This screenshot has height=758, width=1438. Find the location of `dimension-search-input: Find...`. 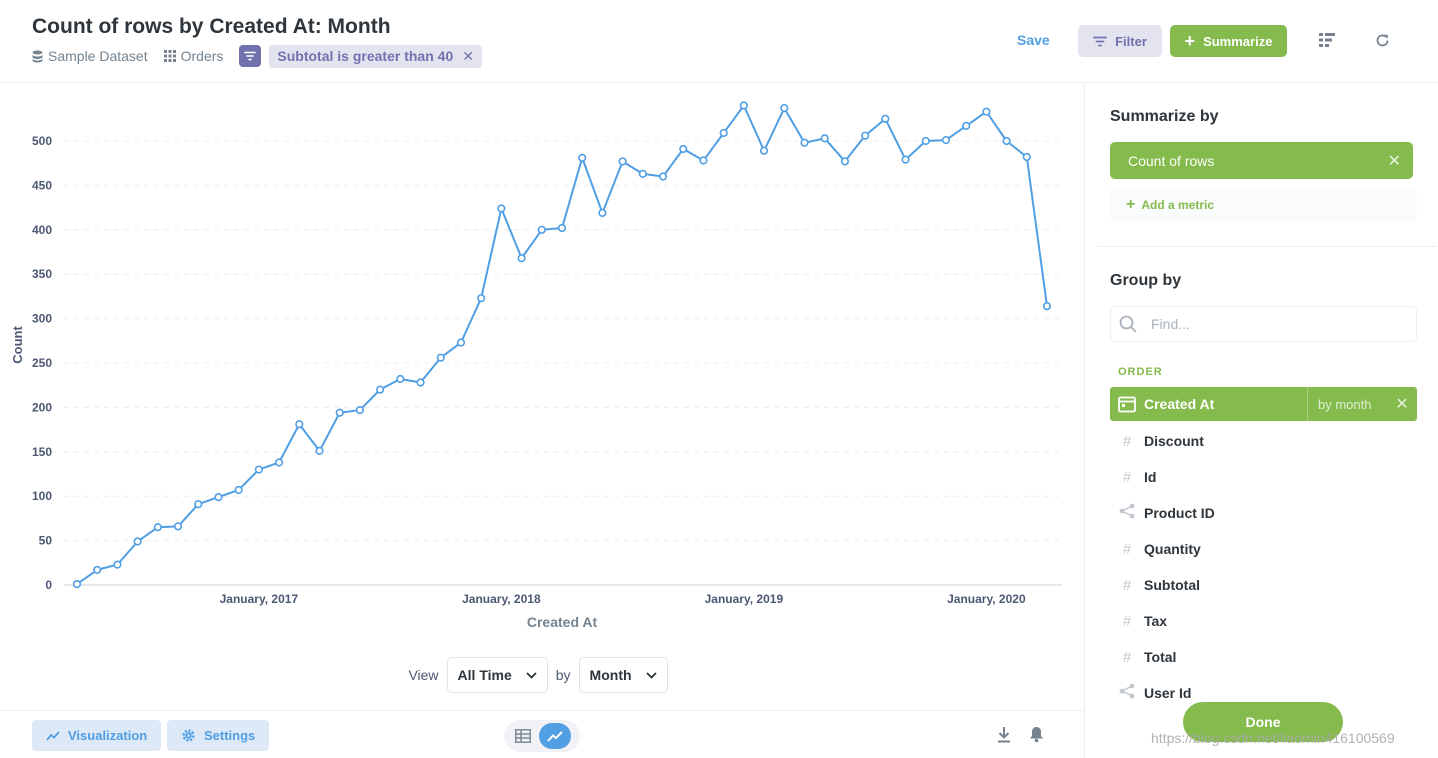

dimension-search-input: Find... is located at coordinates (1263, 324).